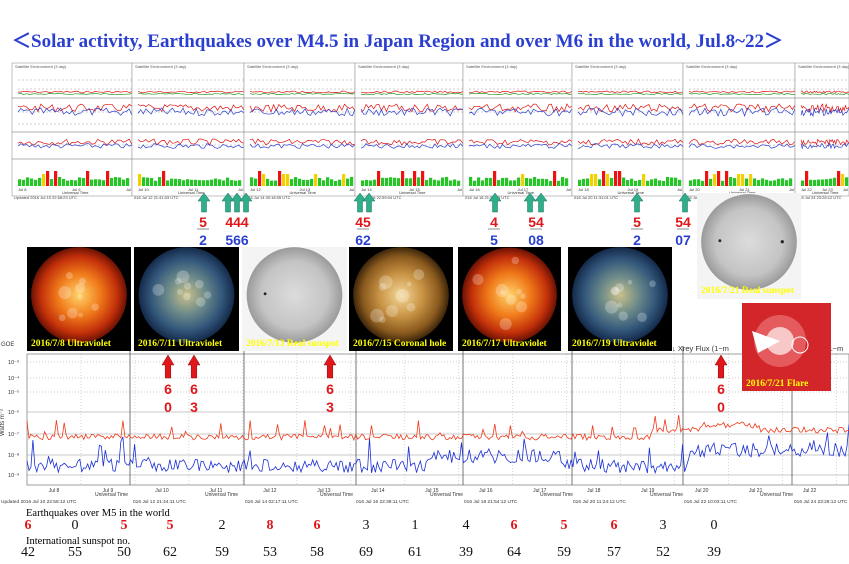 The image size is (849, 564). I want to click on updated-timestamp: 016 Jul 16 22:59:04 UTC, so click(379, 197).